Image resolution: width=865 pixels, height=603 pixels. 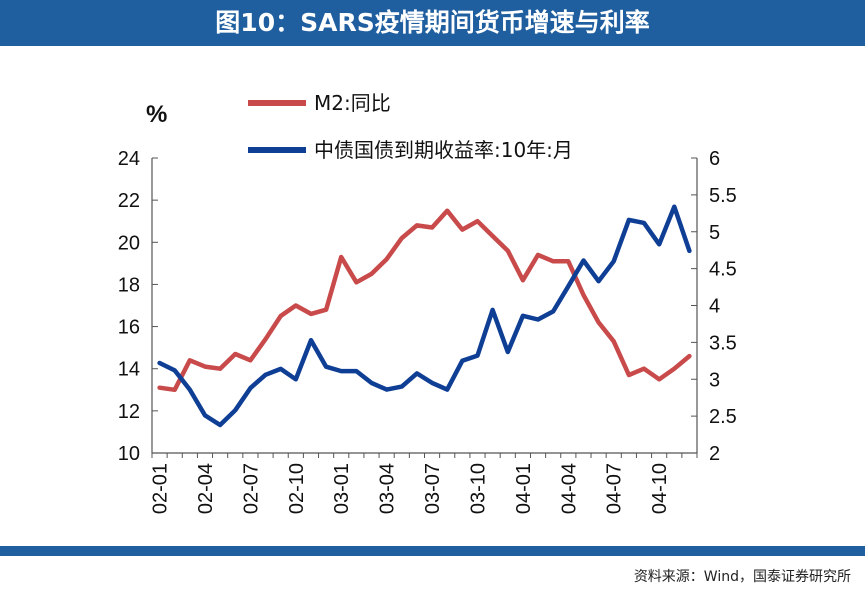 I want to click on x-tick-label: 04-04, so click(x=569, y=488).